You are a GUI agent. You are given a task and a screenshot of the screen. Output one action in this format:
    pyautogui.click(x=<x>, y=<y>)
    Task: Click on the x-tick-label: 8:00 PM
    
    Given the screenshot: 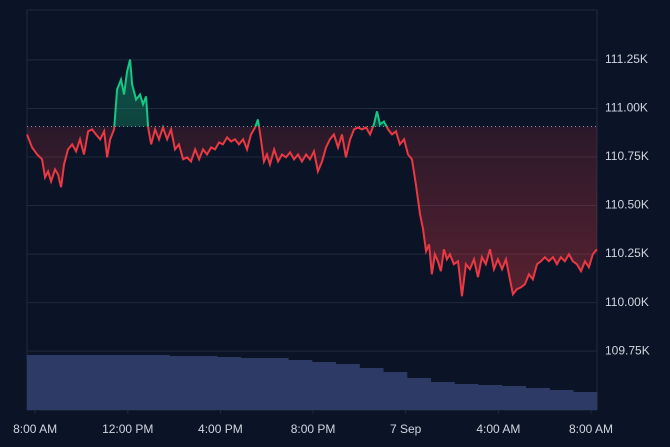 What is the action you would take?
    pyautogui.click(x=313, y=429)
    